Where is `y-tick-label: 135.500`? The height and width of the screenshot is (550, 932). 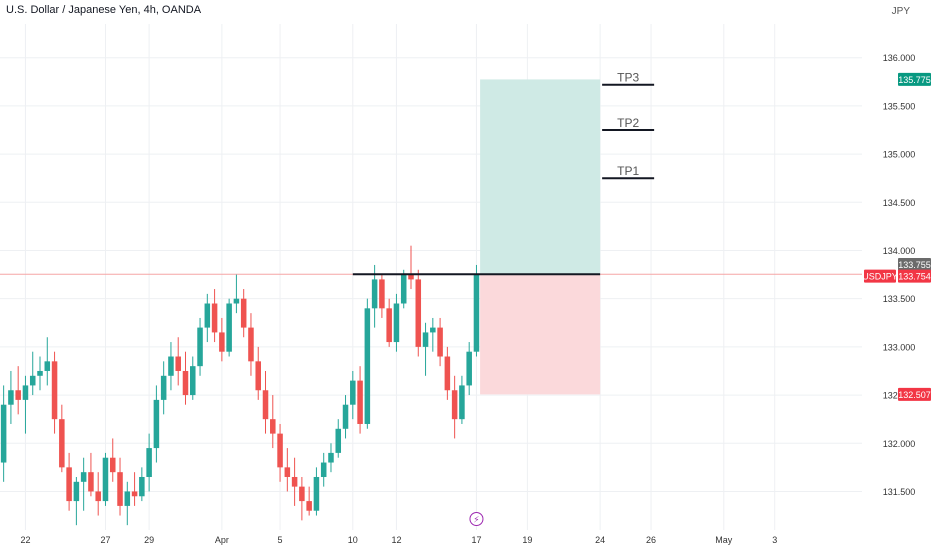 y-tick-label: 135.500 is located at coordinates (899, 106).